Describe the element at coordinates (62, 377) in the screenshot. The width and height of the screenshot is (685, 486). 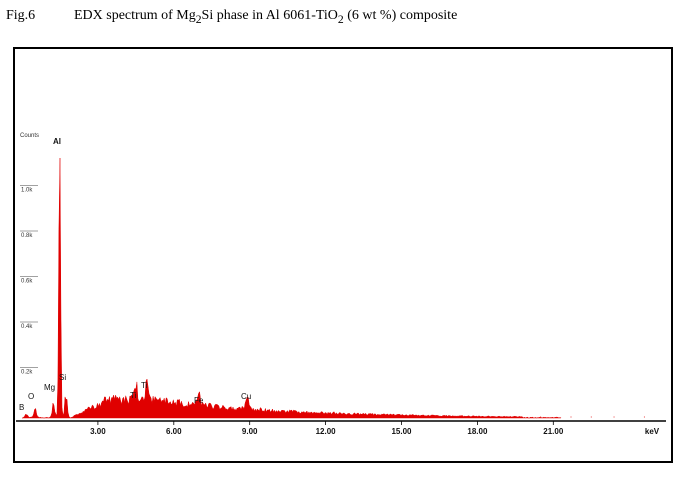
I see `peak-label-si: Si` at that location.